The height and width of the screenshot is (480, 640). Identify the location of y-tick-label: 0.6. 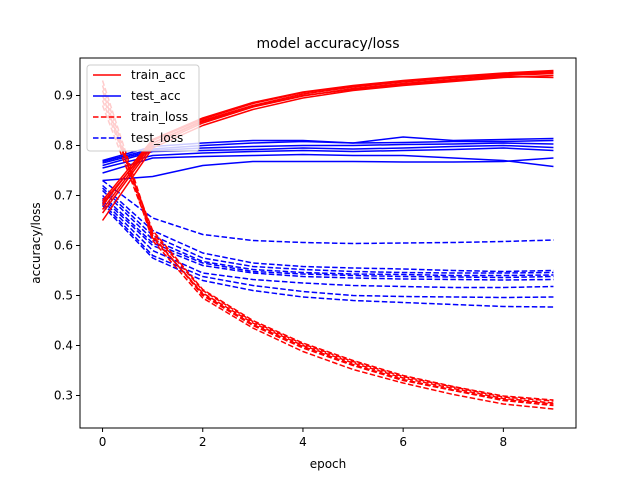
(63, 246).